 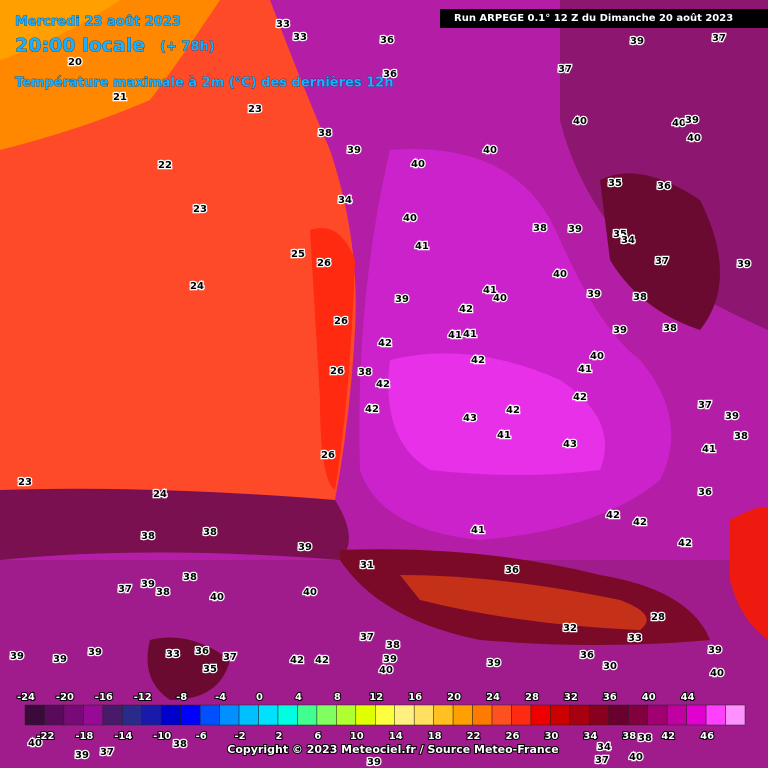 What do you see at coordinates (98, 22) in the screenshot?
I see `date: Mercredi 23 août 2023` at bounding box center [98, 22].